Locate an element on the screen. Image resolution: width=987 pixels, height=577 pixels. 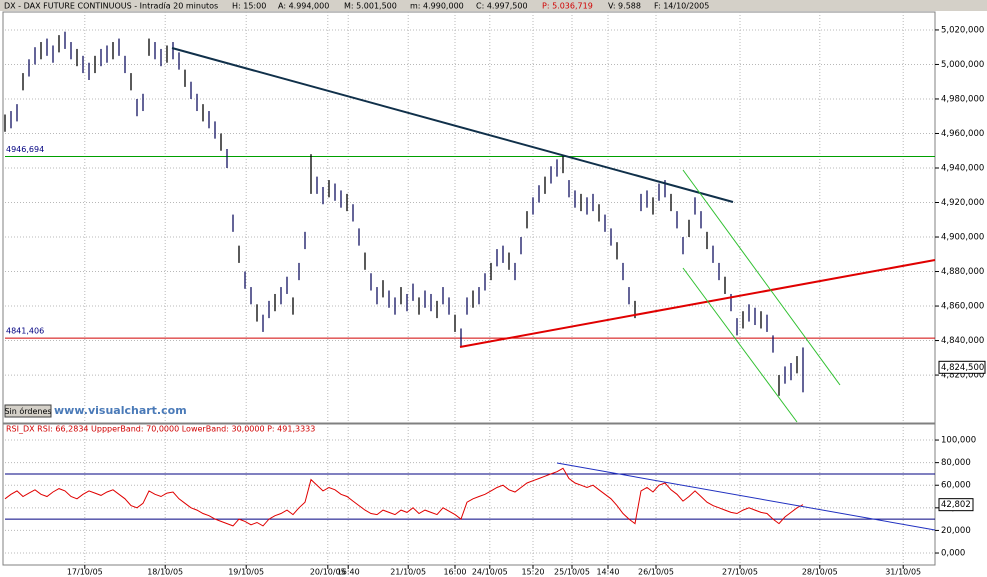
y-tick-label: 4,940,000 is located at coordinates (962, 168).